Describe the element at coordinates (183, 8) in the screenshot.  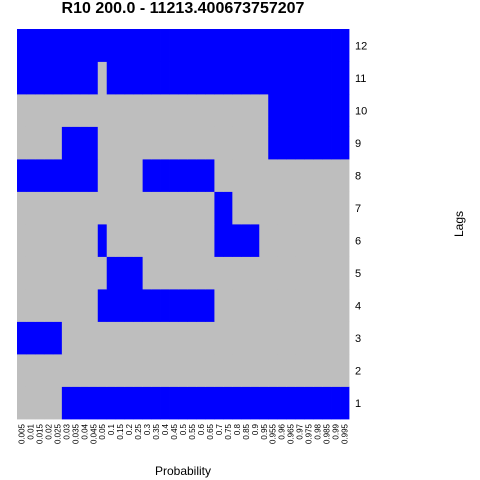
I see `chart-title: R10 200.0 - 11213.400673757207` at that location.